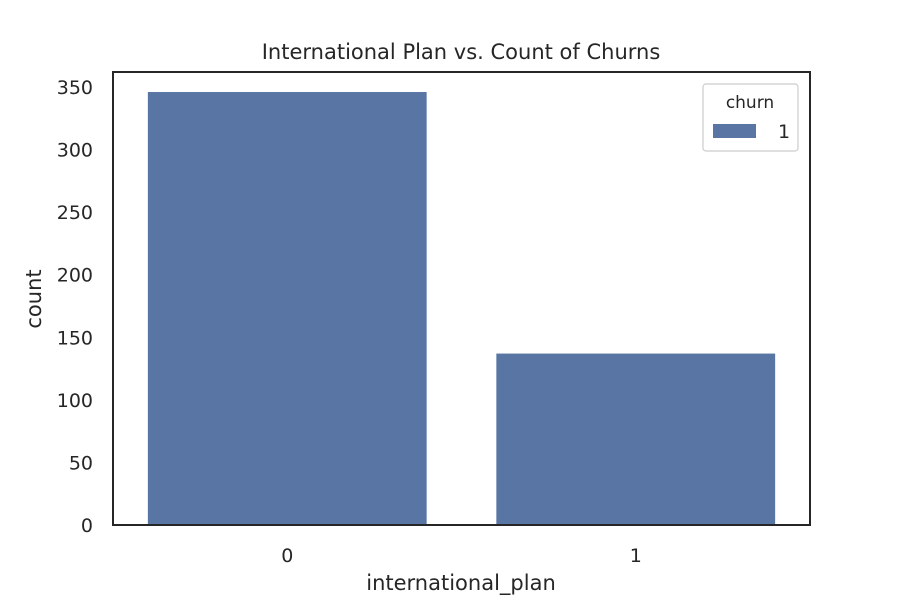 The height and width of the screenshot is (604, 900). Describe the element at coordinates (75, 151) in the screenshot. I see `y-tick-label: 300` at that location.